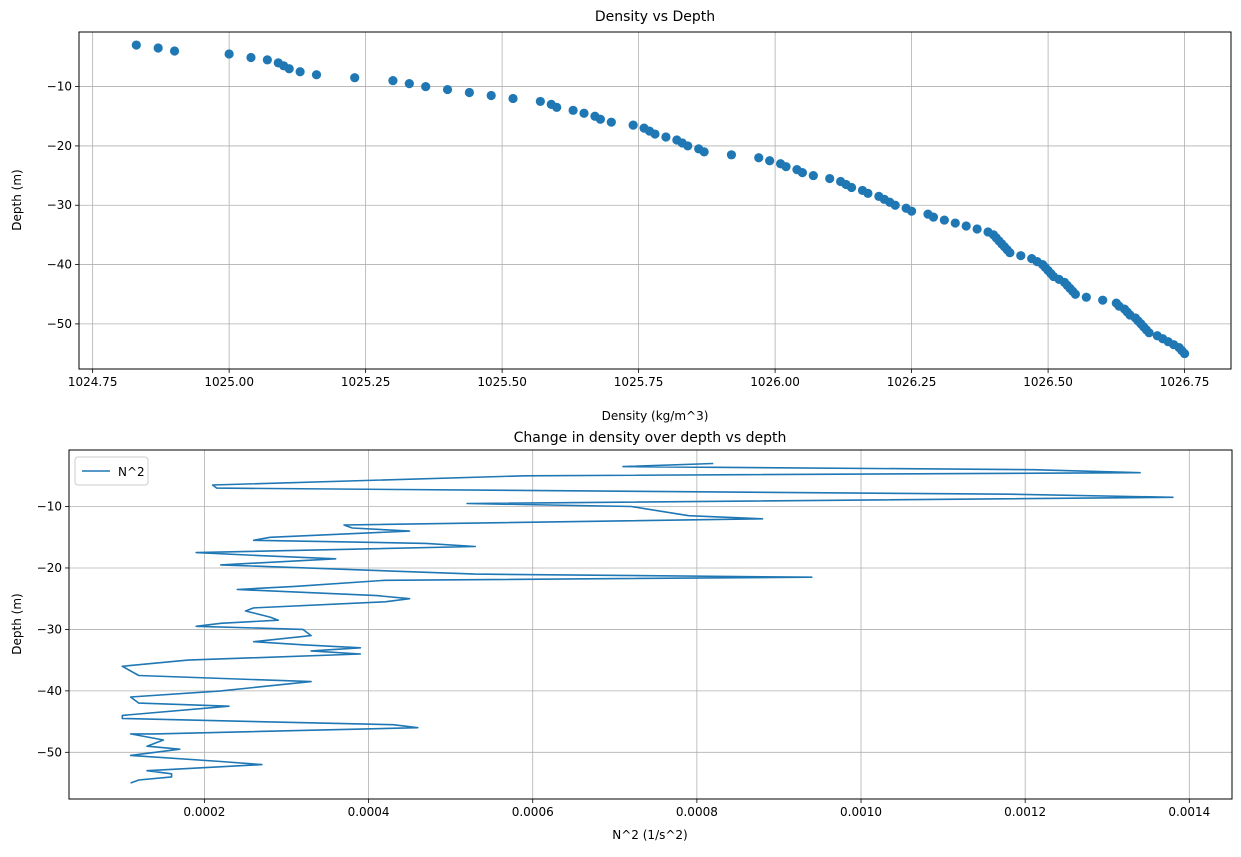 This screenshot has width=1241, height=857. I want to click on x-tick-label: 1026.50, so click(1048, 382).